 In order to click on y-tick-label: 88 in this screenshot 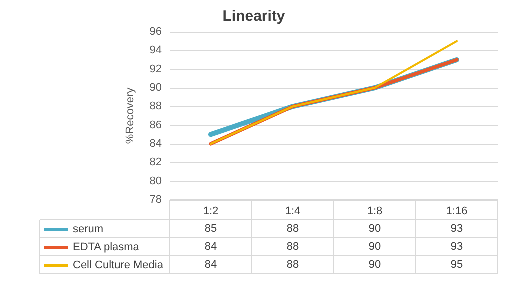, I will do `click(156, 106)`.